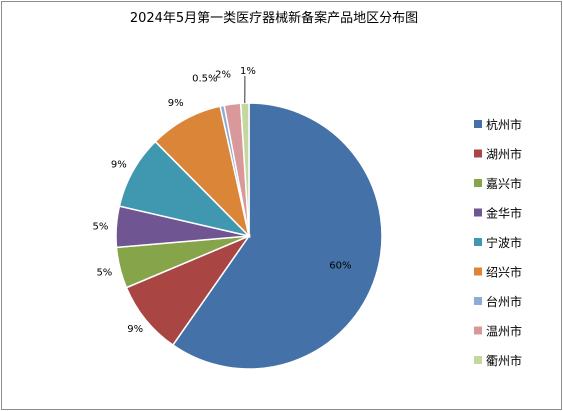  I want to click on legend-label: 温州市, so click(504, 331).